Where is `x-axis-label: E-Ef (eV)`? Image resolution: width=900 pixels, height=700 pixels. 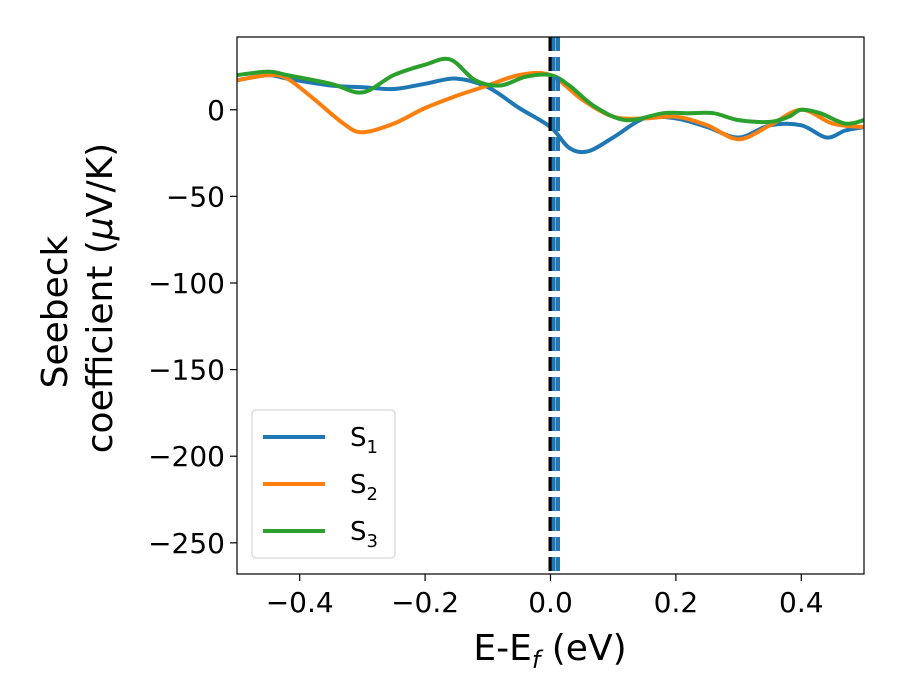 x-axis-label: E-Ef (eV) is located at coordinates (549, 651).